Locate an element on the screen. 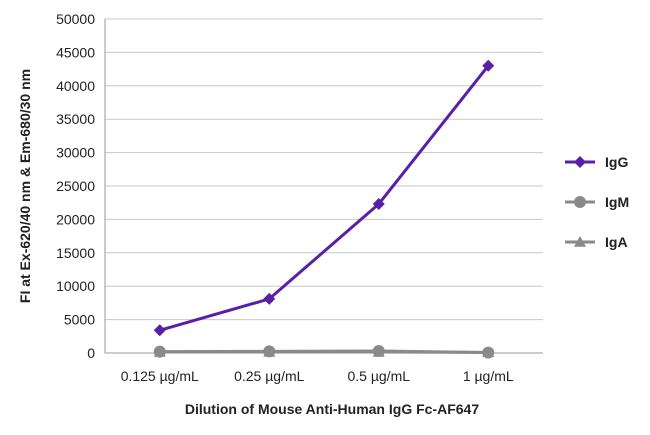  legend-item-iga: IgA is located at coordinates (596, 242).